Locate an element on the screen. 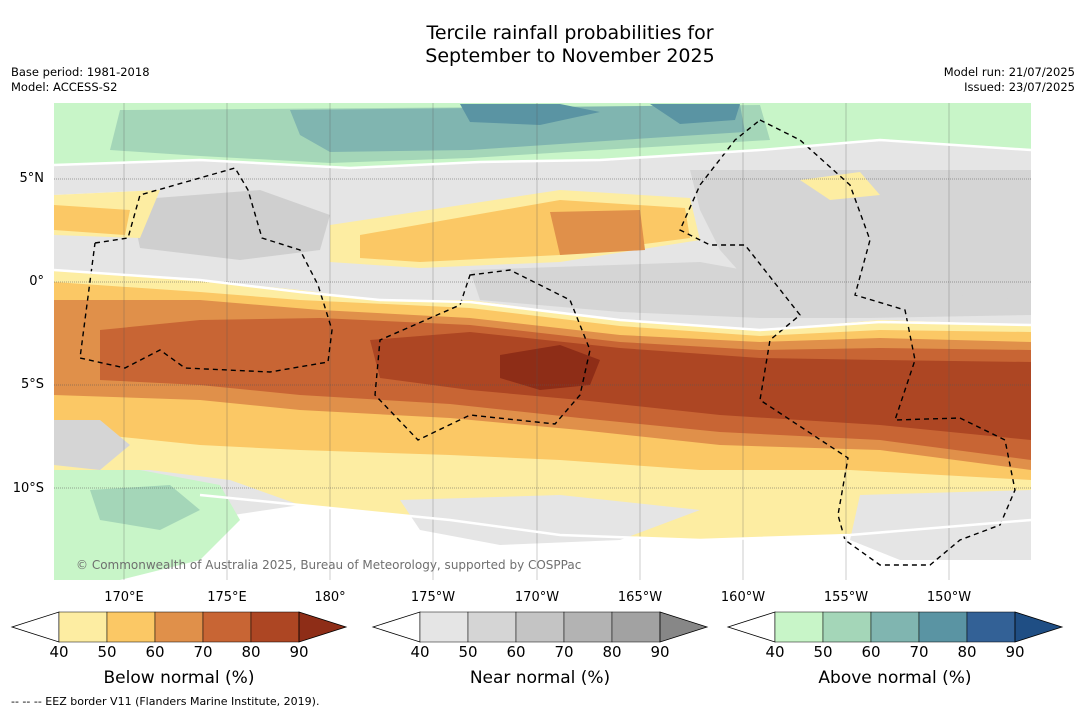 Image resolution: width=1085 pixels, height=713 pixels. lon-label-170e: 170°E is located at coordinates (124, 597).